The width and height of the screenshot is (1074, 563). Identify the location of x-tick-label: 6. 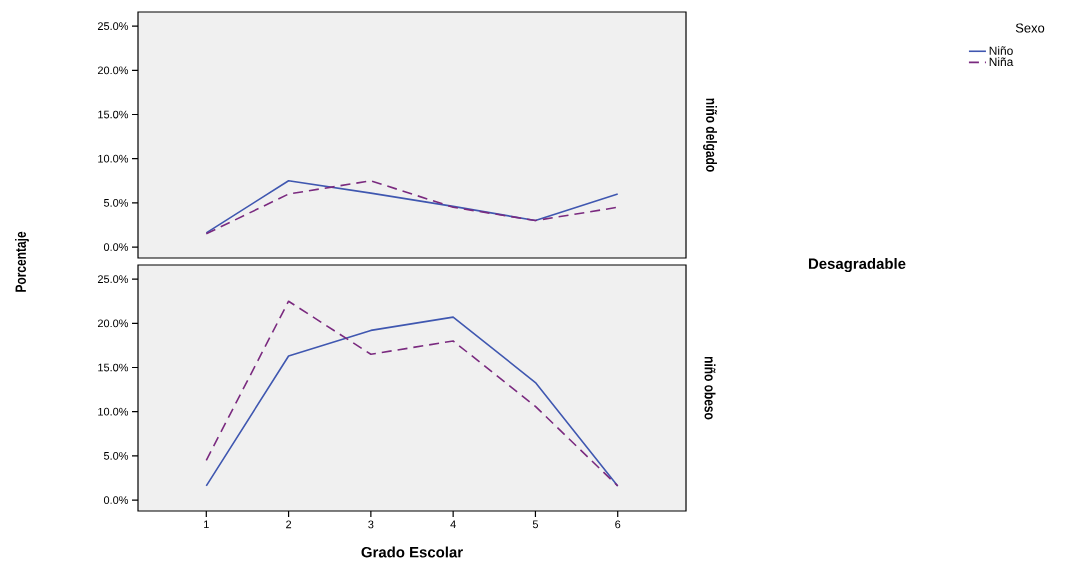
(618, 524).